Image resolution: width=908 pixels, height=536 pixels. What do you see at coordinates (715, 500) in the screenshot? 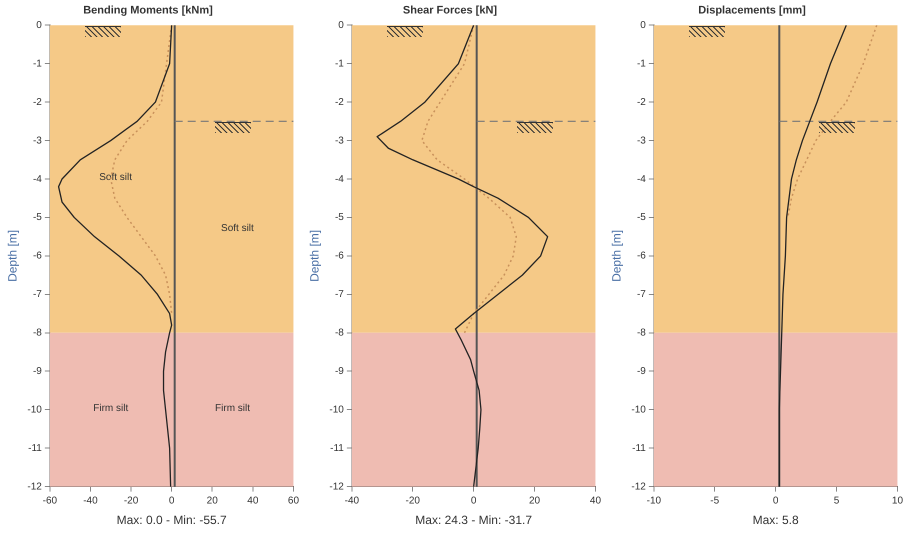
I see `x-tick-label: -5` at bounding box center [715, 500].